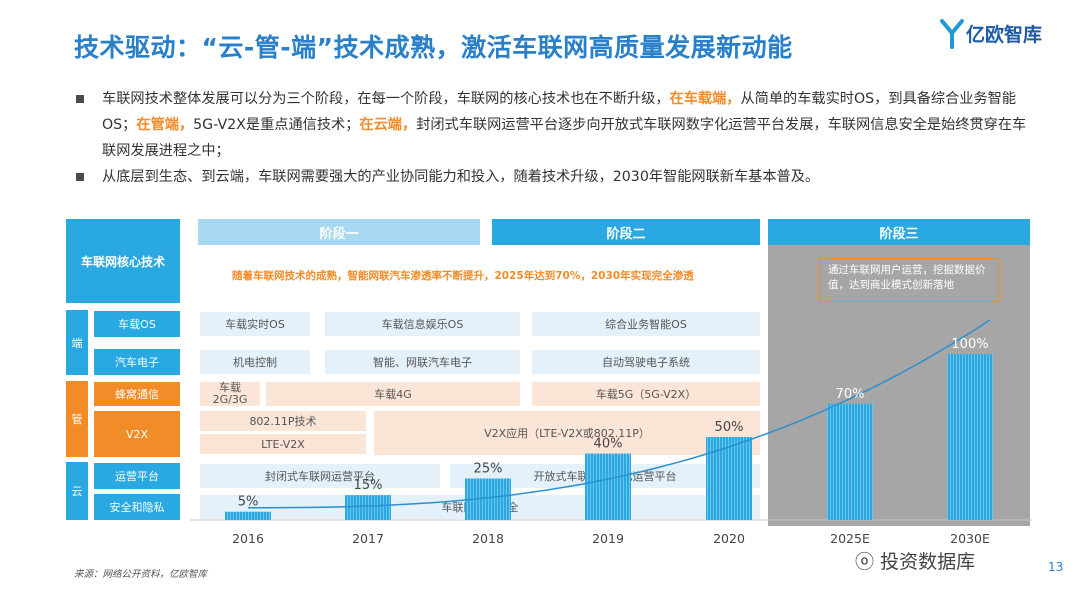  What do you see at coordinates (646, 324) in the screenshot?
I see `cell-os-3: 综合业务智能OS` at bounding box center [646, 324].